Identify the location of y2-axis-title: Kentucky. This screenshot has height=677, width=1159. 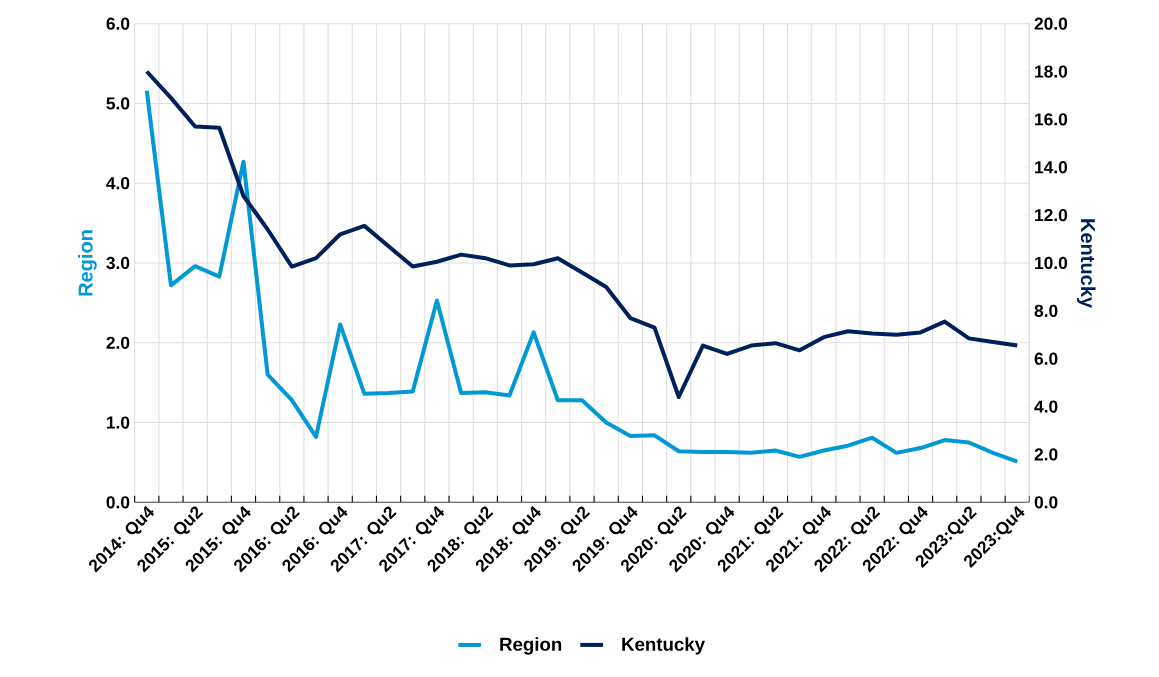
(1086, 263).